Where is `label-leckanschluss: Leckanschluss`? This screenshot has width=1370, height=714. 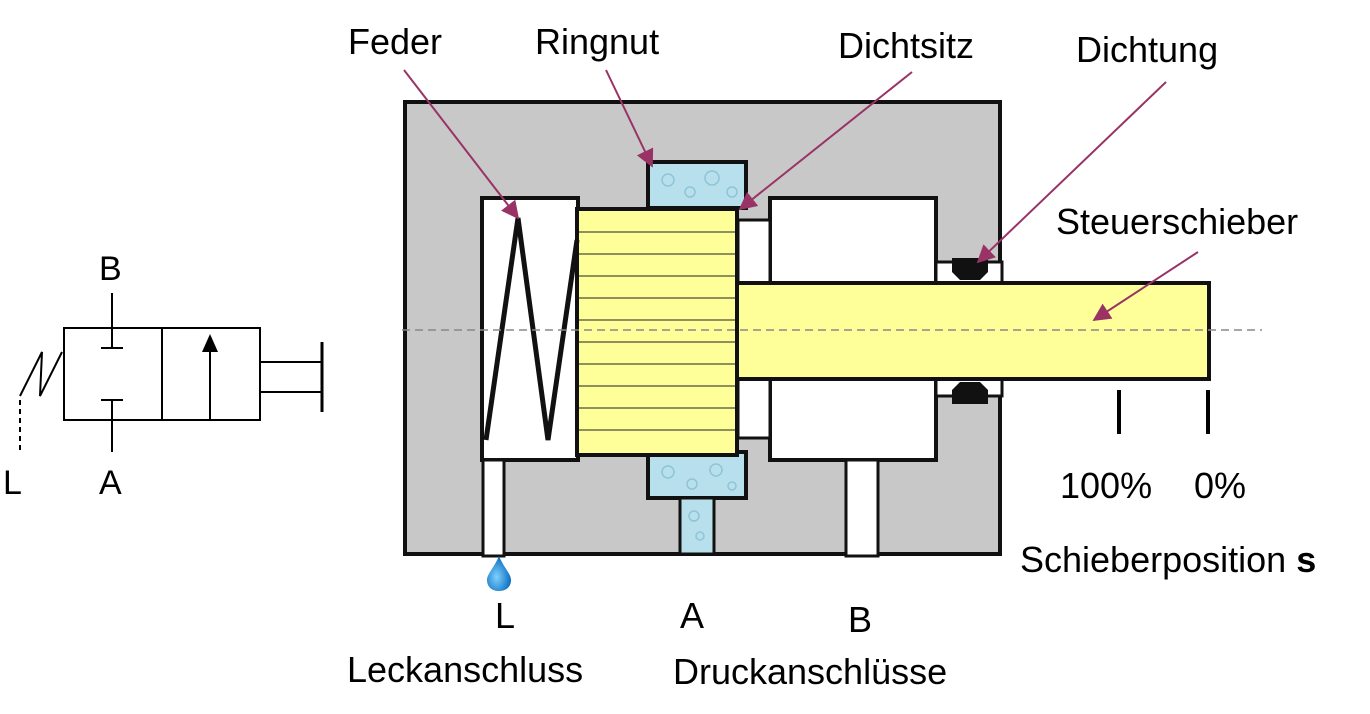
label-leckanschluss: Leckanschluss is located at coordinates (465, 669).